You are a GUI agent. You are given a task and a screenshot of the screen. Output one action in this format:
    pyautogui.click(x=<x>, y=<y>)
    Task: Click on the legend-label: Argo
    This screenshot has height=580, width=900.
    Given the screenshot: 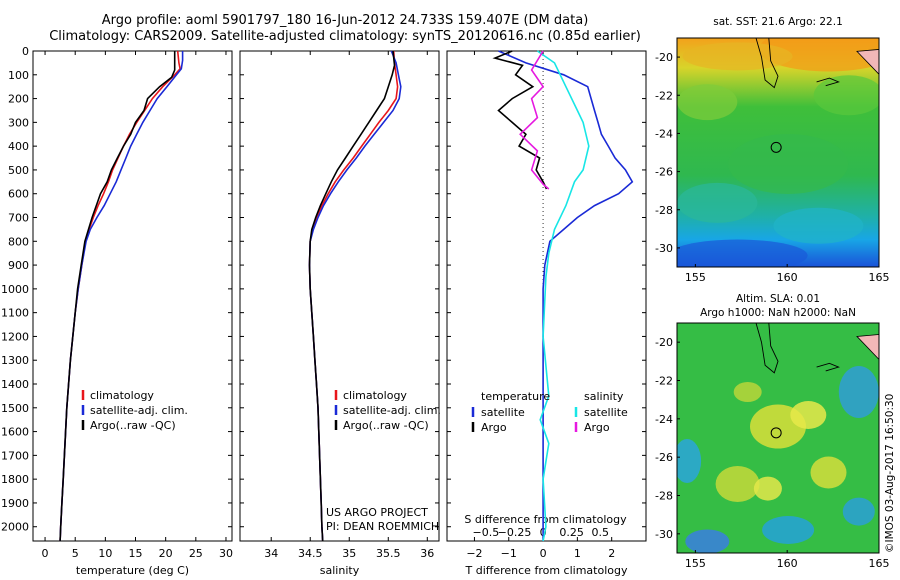 What is the action you would take?
    pyautogui.click(x=494, y=427)
    